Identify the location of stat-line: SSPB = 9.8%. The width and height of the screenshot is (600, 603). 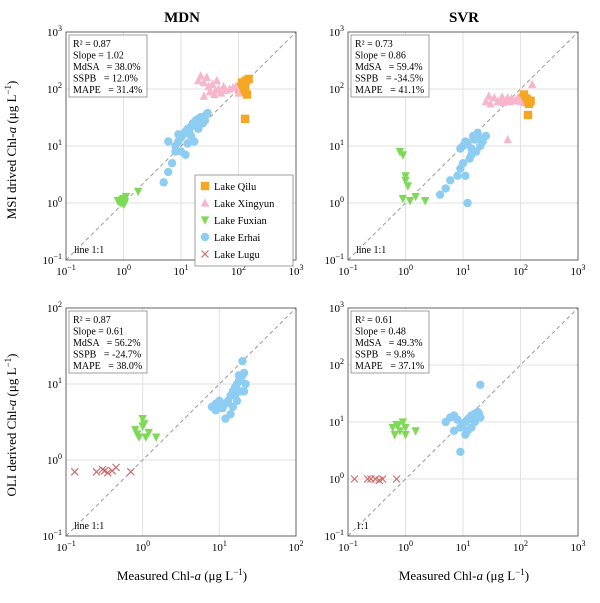
(385, 355).